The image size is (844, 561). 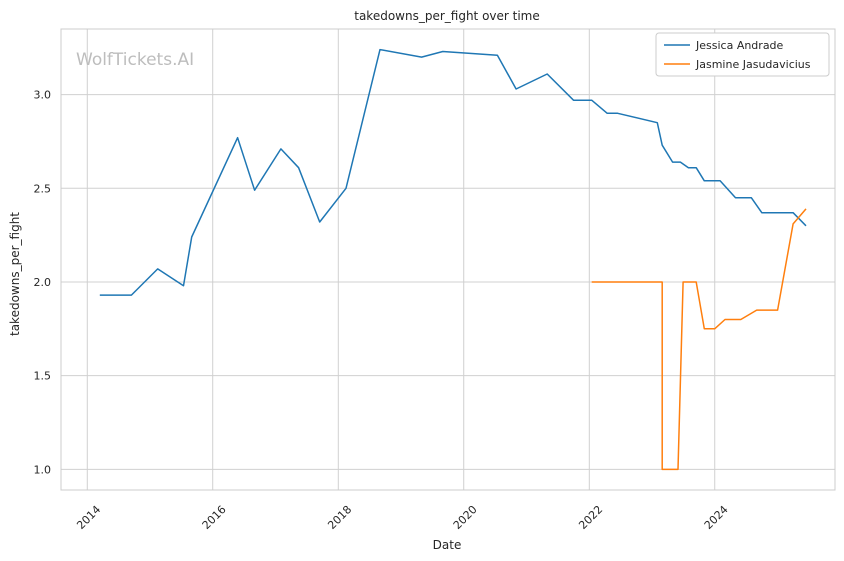 I want to click on legend-label-jasmine-jasudavicius: Jasmine Jasudavicius, so click(x=753, y=64).